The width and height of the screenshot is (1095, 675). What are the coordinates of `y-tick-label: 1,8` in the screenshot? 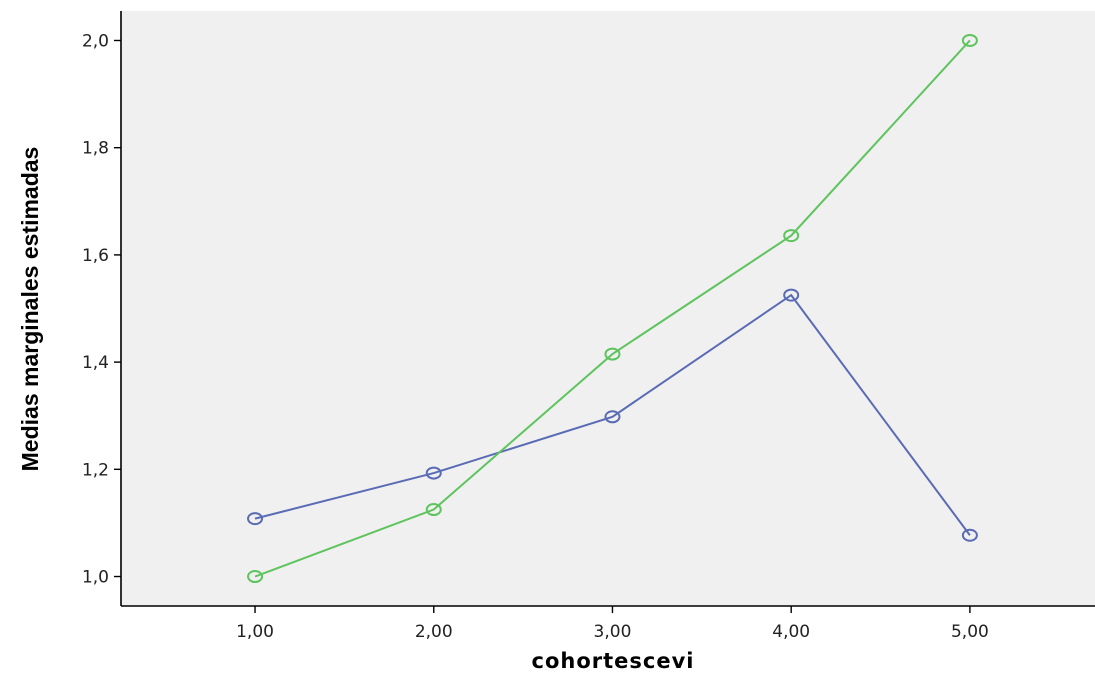 It's located at (95, 149).